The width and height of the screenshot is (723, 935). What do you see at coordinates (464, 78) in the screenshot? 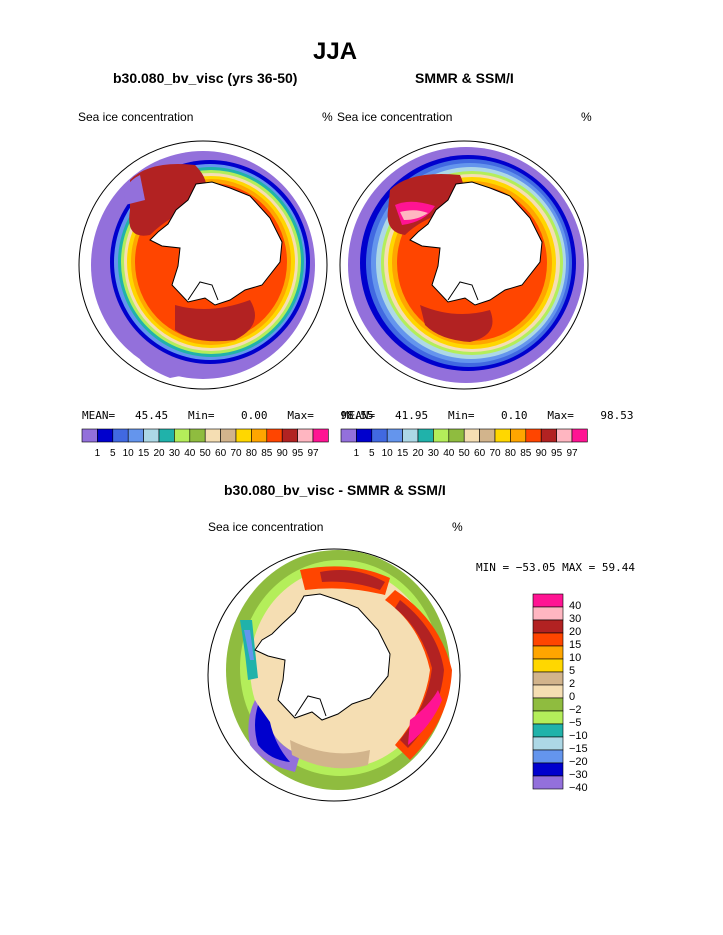
I see `obs-panel-subtitle: SMMR & SSM/I` at bounding box center [464, 78].